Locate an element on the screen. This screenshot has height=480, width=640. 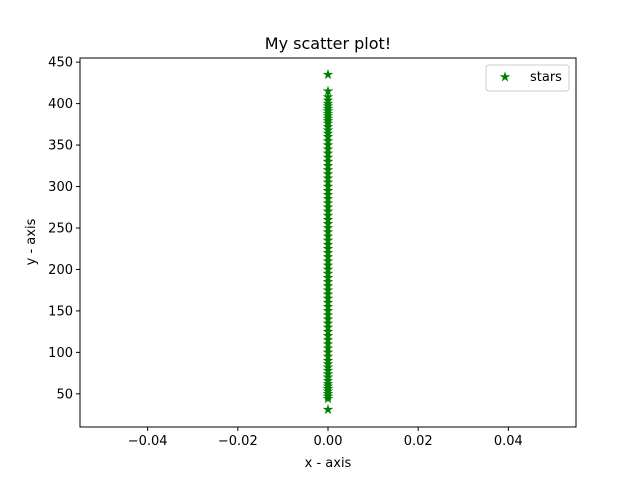
y-tick-label: 300 is located at coordinates (60, 187).